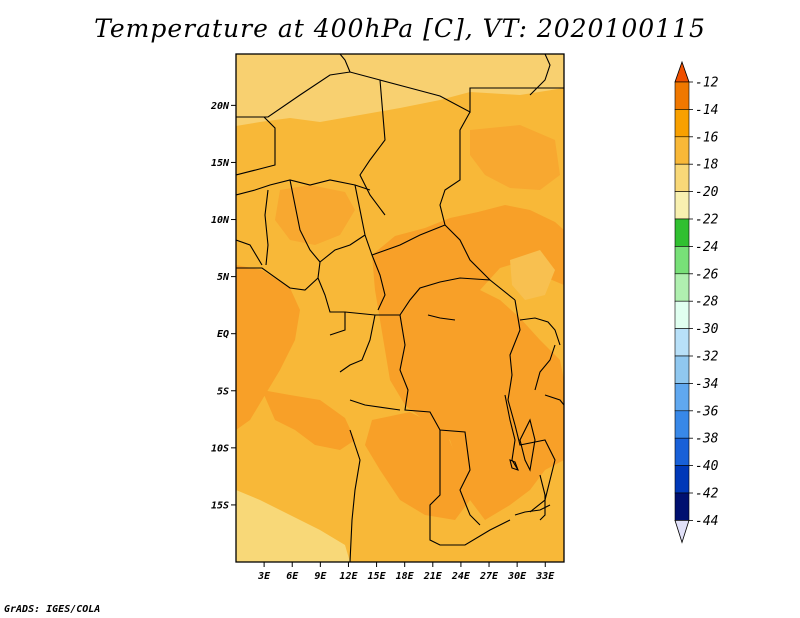 This screenshot has height=618, width=800. Describe the element at coordinates (707, 220) in the screenshot. I see `colorbar-label: -22` at that location.